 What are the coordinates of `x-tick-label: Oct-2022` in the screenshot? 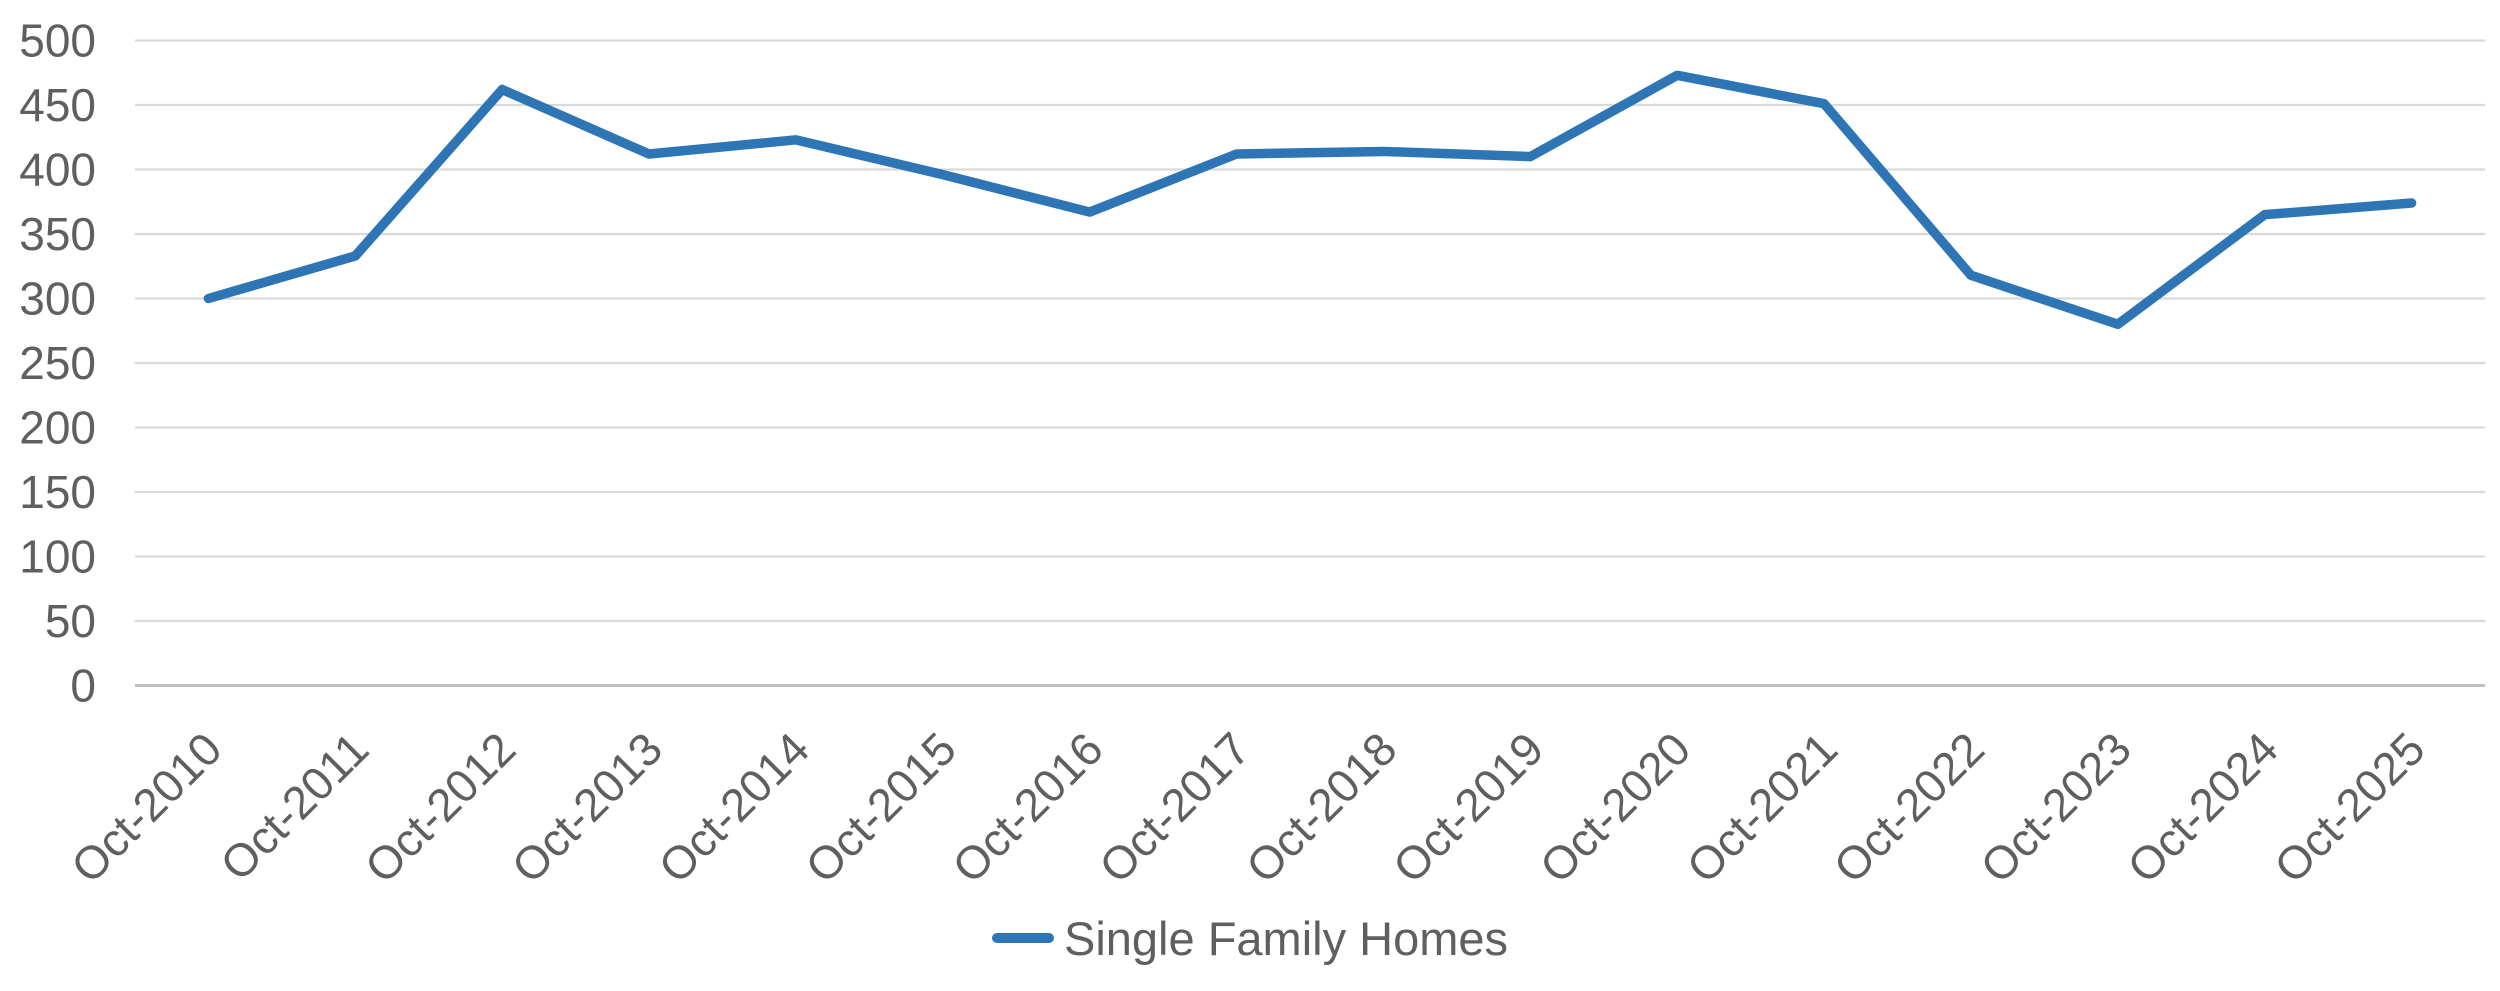 It's located at (1908, 807).